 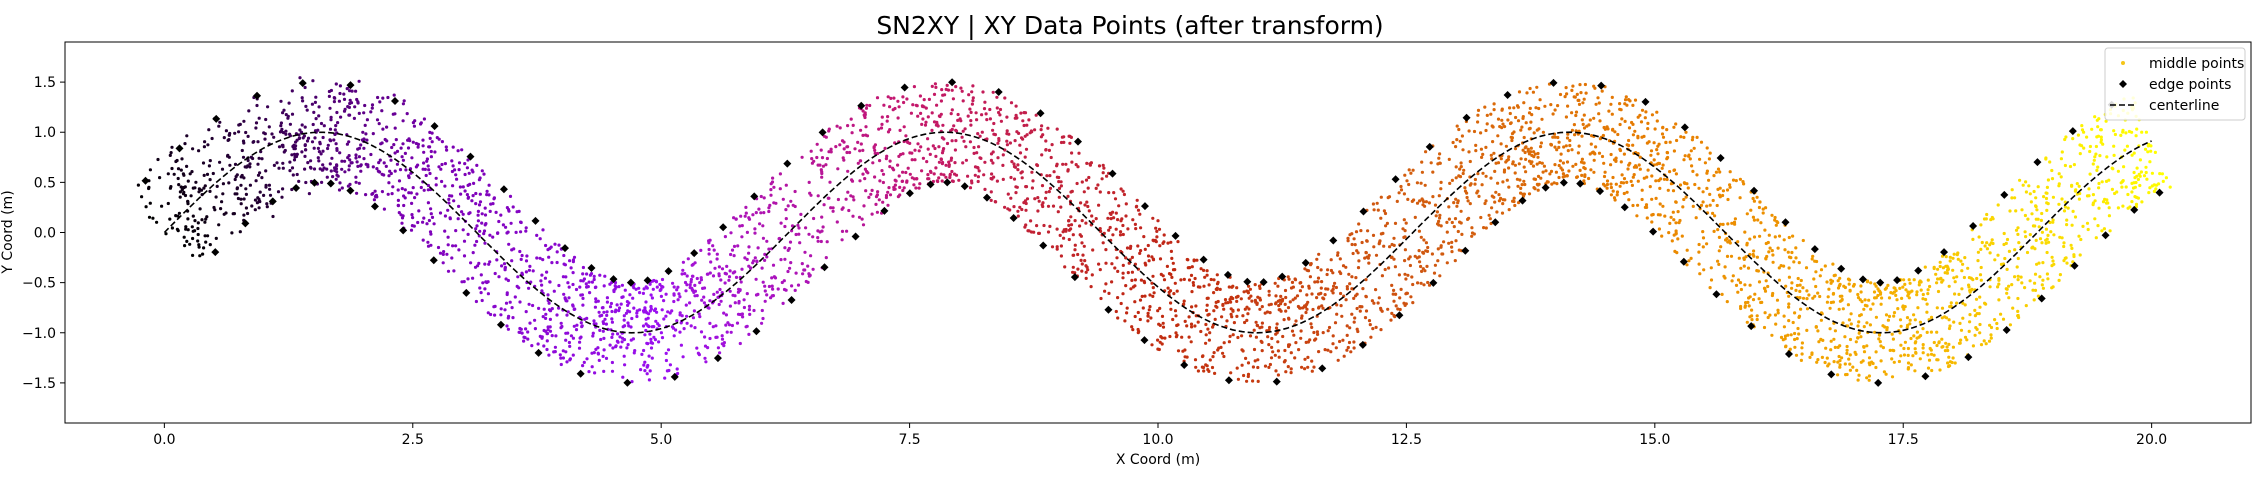 I want to click on y-tick-label: −0.5, so click(x=39, y=284).